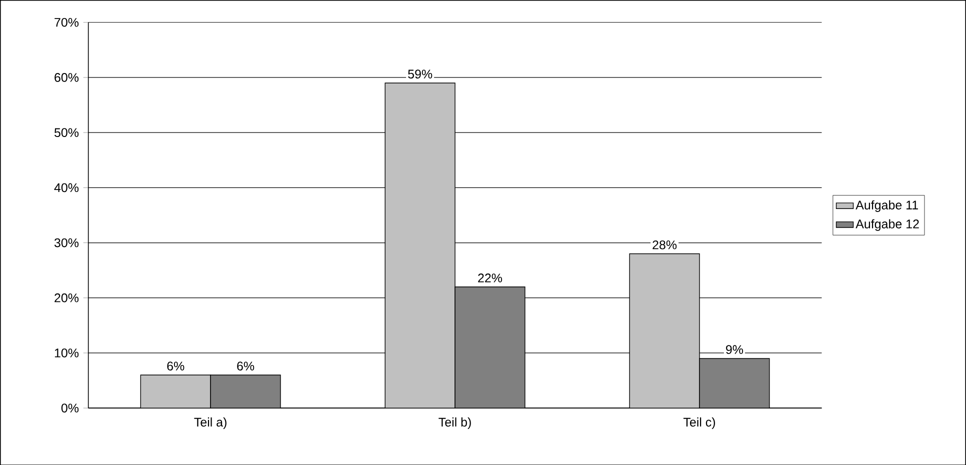 Image resolution: width=966 pixels, height=465 pixels. I want to click on data-label: 28%, so click(664, 245).